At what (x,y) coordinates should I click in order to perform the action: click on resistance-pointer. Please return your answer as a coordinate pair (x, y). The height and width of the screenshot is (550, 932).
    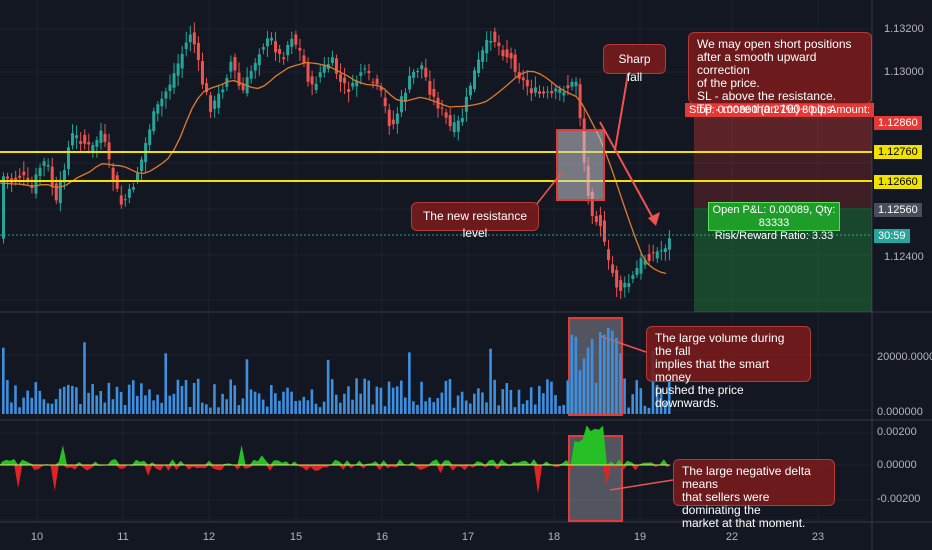
    Looking at the image, I should click on (549, 188).